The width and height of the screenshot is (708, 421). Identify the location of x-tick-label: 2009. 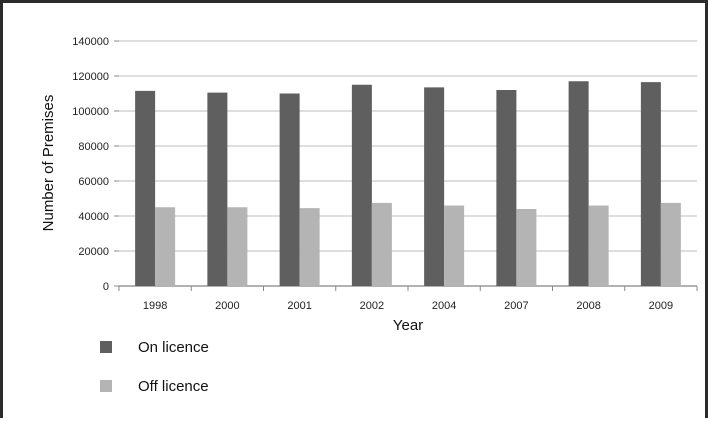
(661, 306).